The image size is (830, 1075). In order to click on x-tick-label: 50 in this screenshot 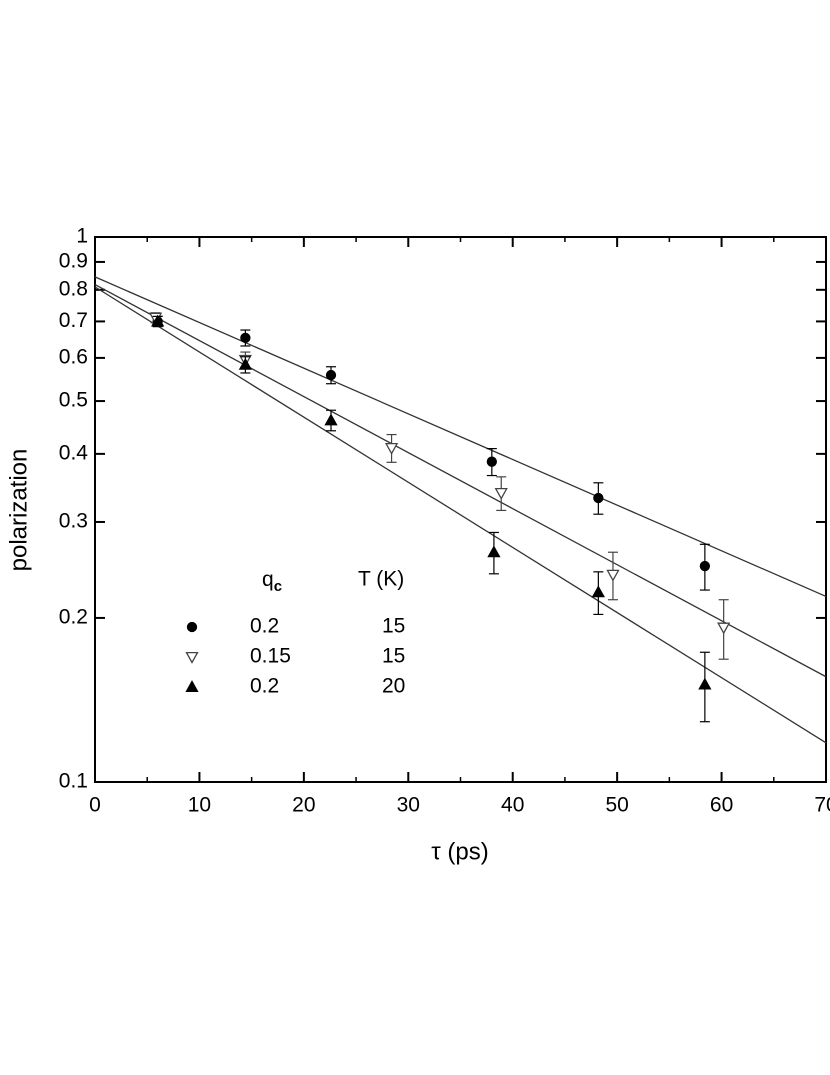, I will do `click(616, 805)`.